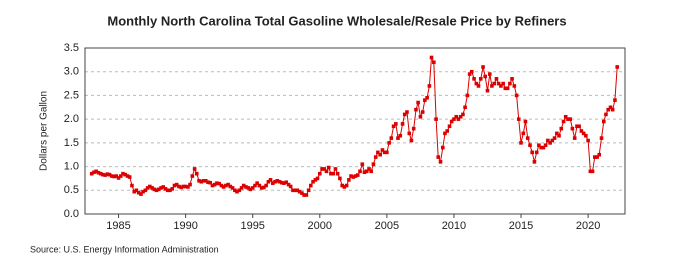  Describe the element at coordinates (71, 166) in the screenshot. I see `y-tick-label: 1.0` at that location.